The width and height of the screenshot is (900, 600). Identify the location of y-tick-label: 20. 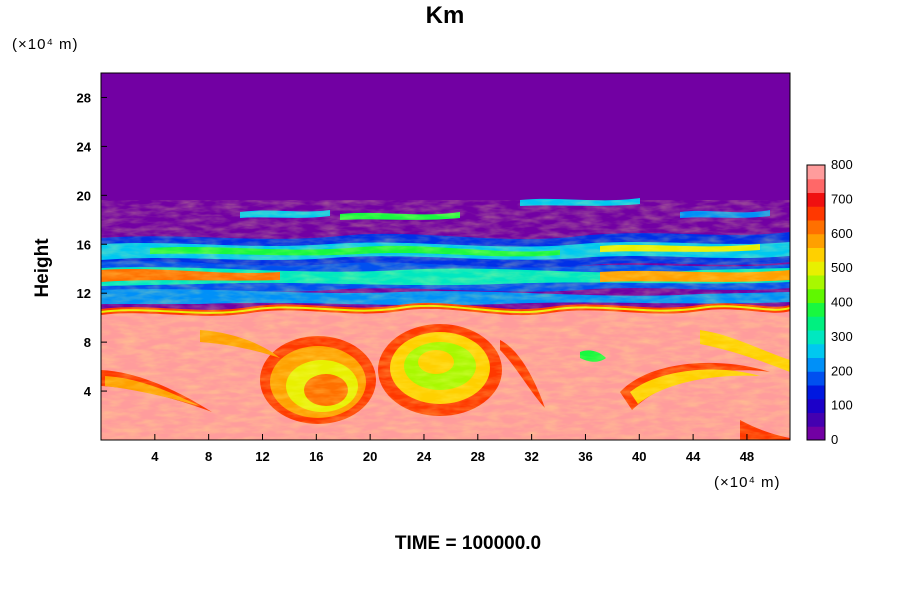
(84, 195).